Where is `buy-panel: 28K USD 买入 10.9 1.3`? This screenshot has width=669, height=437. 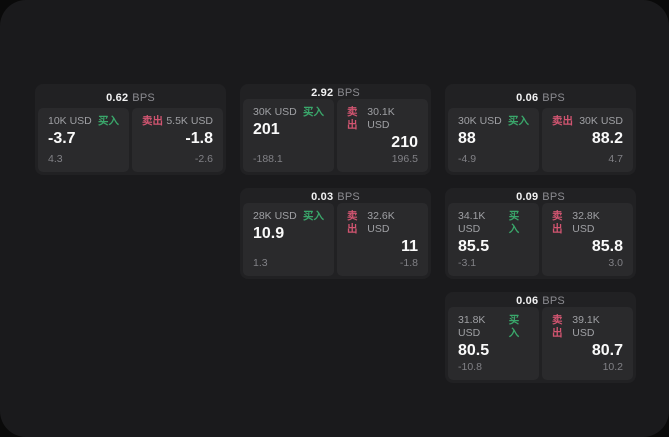
buy-panel: 28K USD 买入 10.9 1.3 is located at coordinates (288, 239).